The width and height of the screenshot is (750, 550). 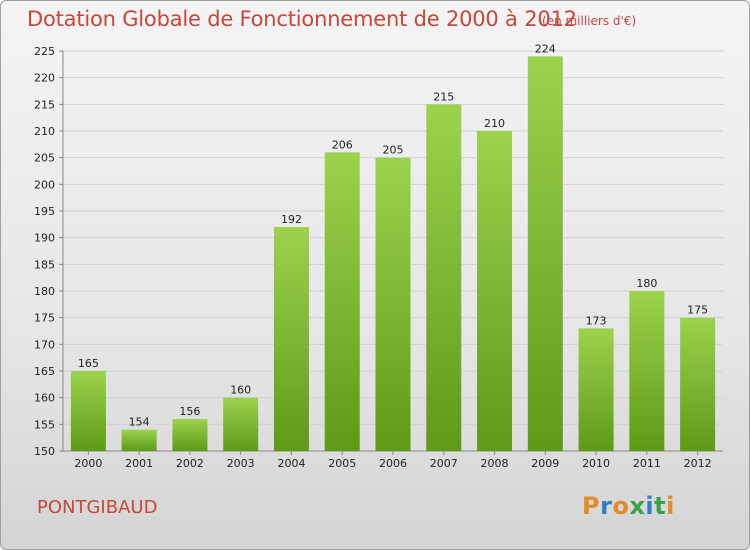 I want to click on x-tick-label: 2011, so click(x=647, y=463).